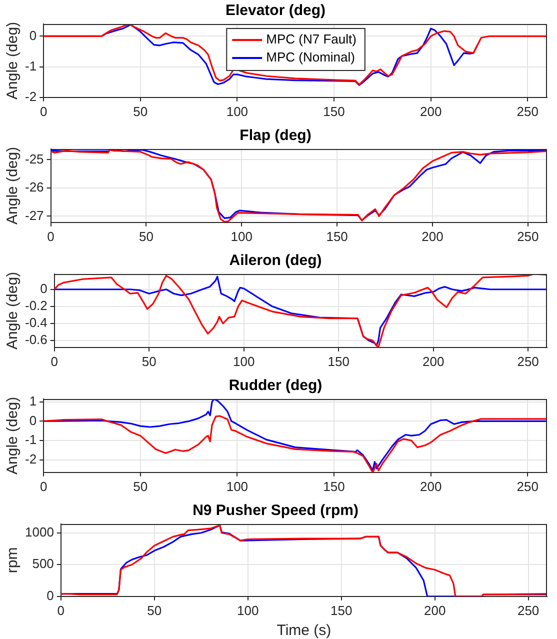 The height and width of the screenshot is (639, 557). Describe the element at coordinates (275, 11) in the screenshot. I see `chart-title: Elevator (deg)` at that location.